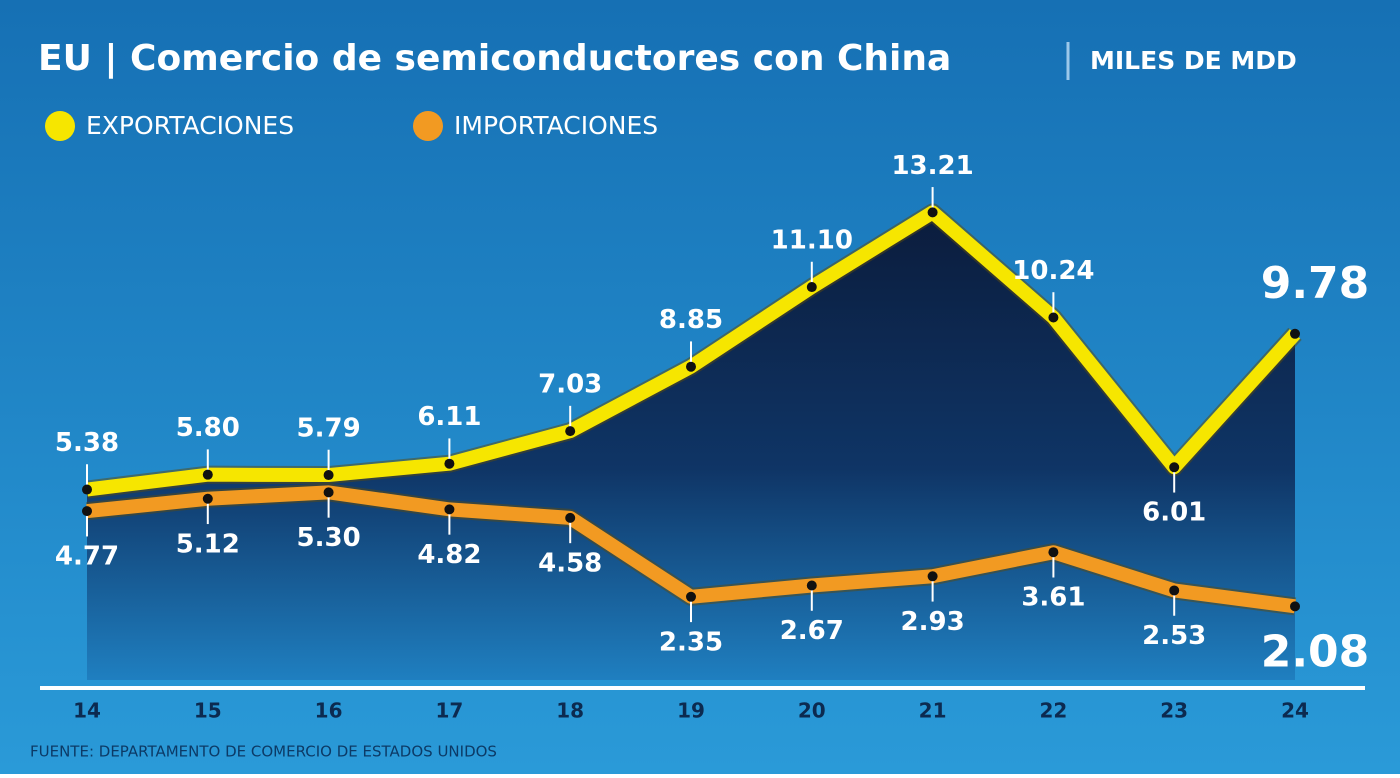 This screenshot has height=778, width=1400. I want to click on data-label: 5.38, so click(87, 443).